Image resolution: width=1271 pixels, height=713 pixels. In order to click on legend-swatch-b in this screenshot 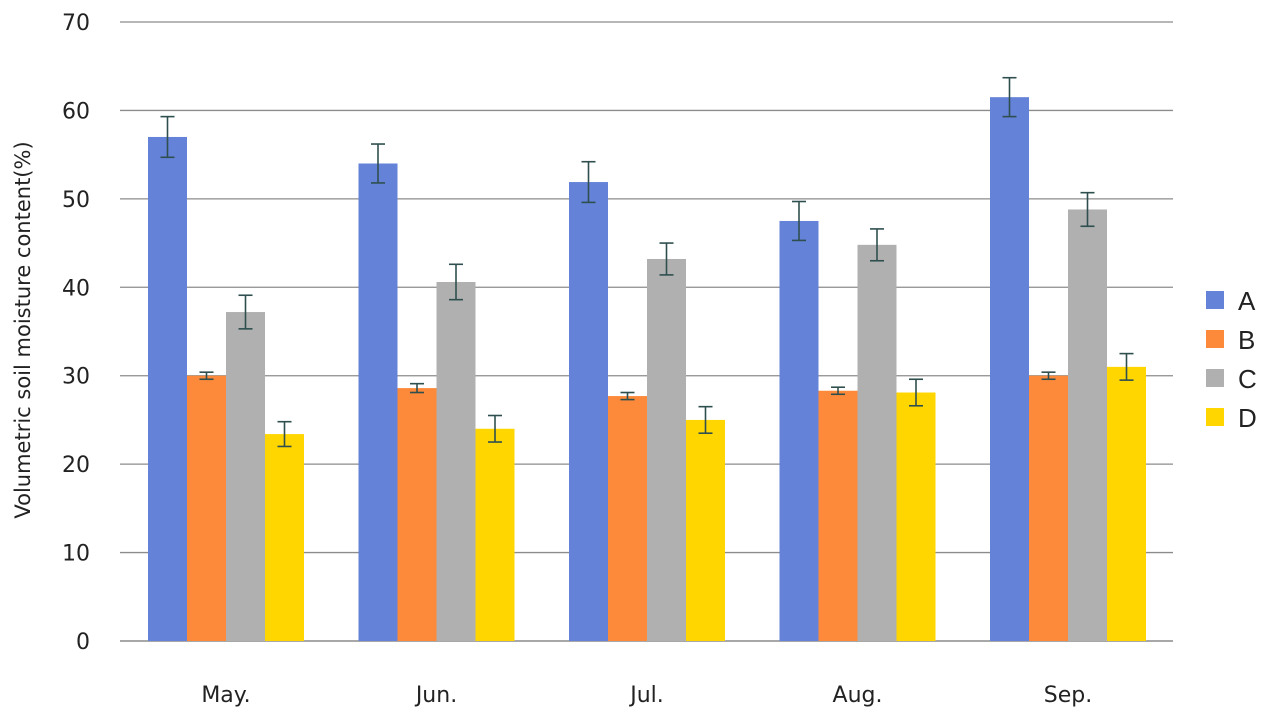, I will do `click(1215, 339)`.